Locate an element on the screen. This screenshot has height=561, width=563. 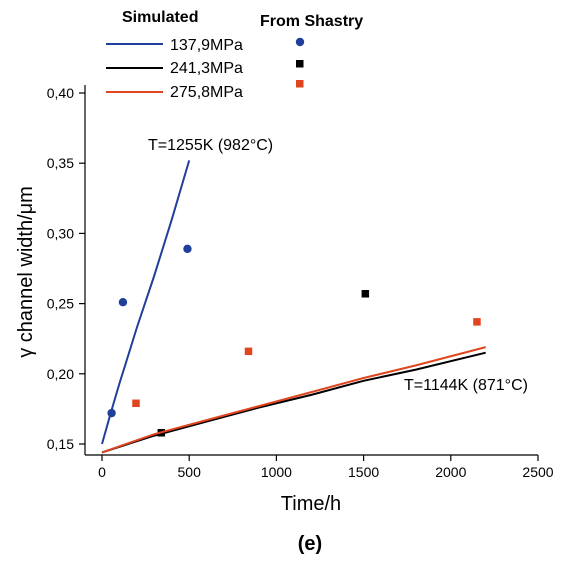
series-line-275-8mpa is located at coordinates (293, 400).